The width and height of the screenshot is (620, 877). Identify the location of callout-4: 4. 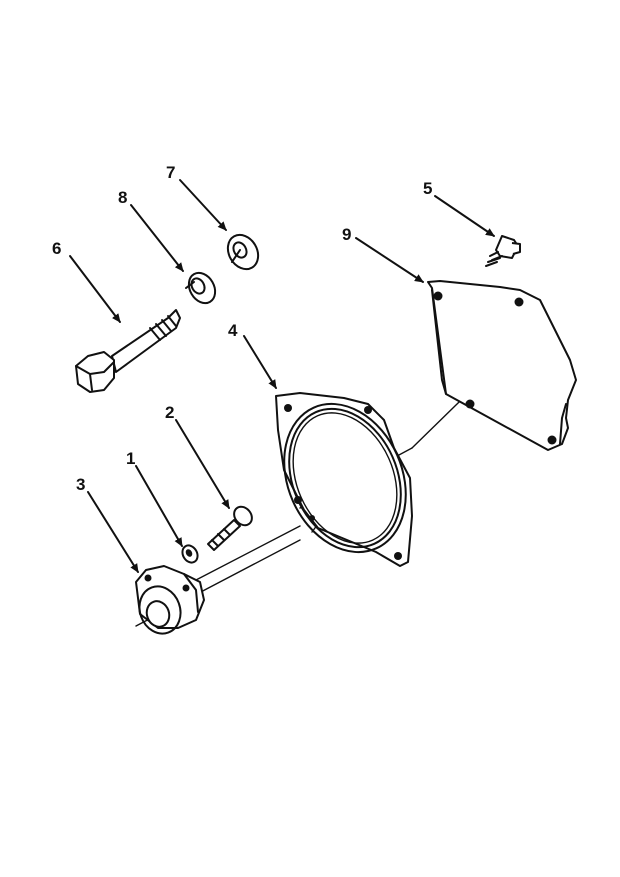
(233, 330).